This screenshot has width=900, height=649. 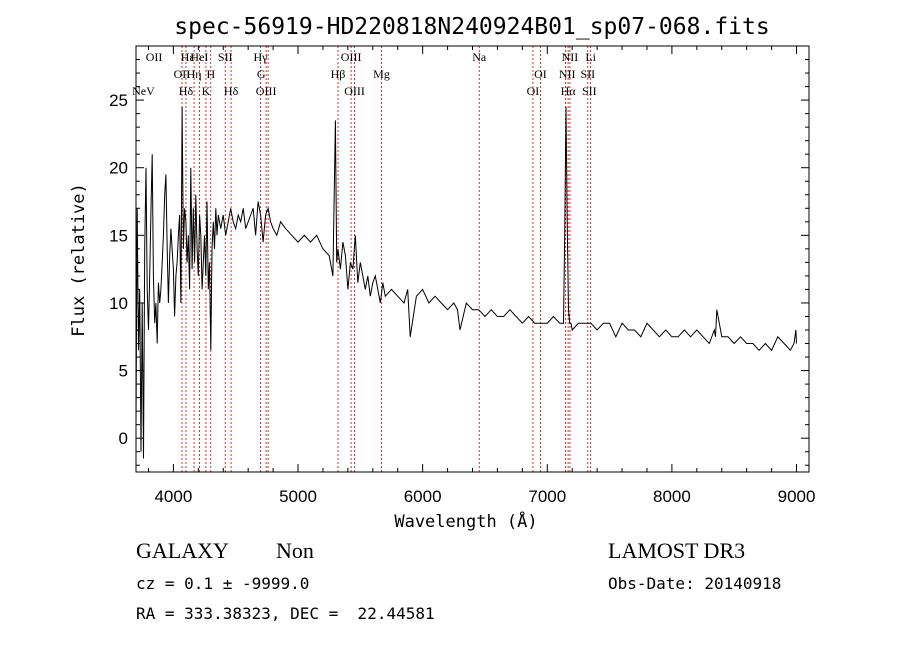 I want to click on y-tick-label: 15, so click(x=118, y=235).